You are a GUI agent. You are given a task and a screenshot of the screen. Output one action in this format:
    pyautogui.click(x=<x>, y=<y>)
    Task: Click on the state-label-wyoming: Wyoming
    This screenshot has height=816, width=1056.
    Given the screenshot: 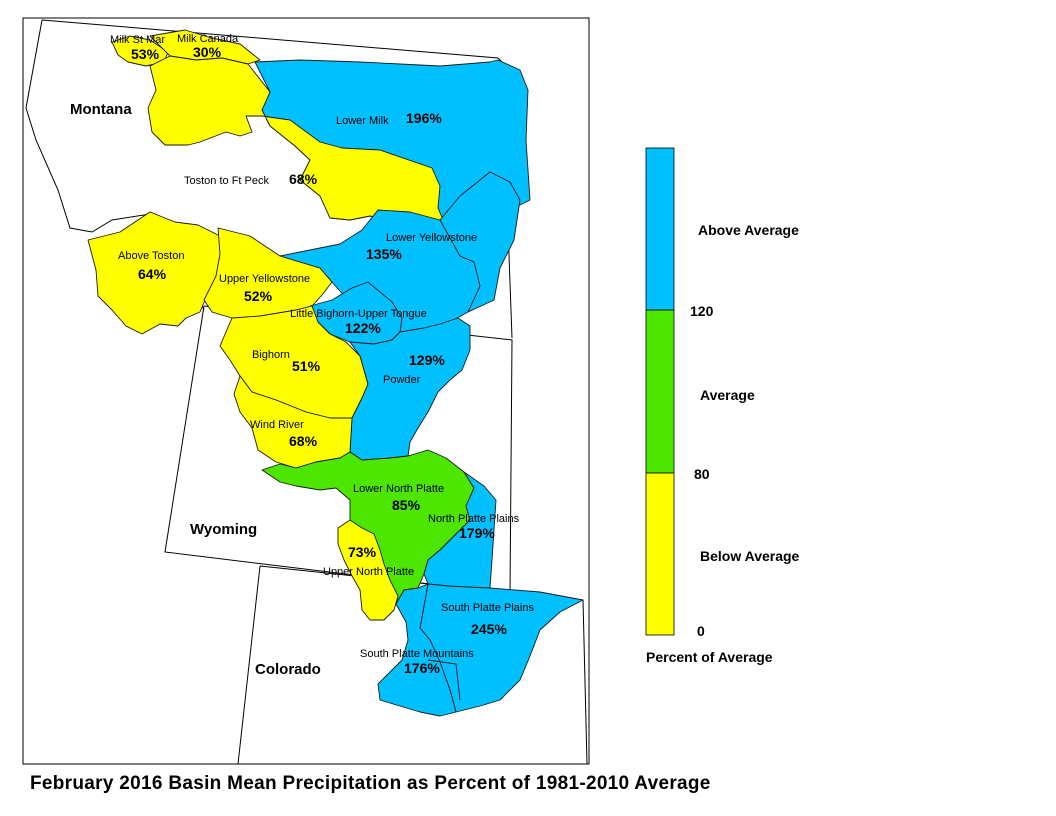 What is the action you would take?
    pyautogui.click(x=223, y=529)
    